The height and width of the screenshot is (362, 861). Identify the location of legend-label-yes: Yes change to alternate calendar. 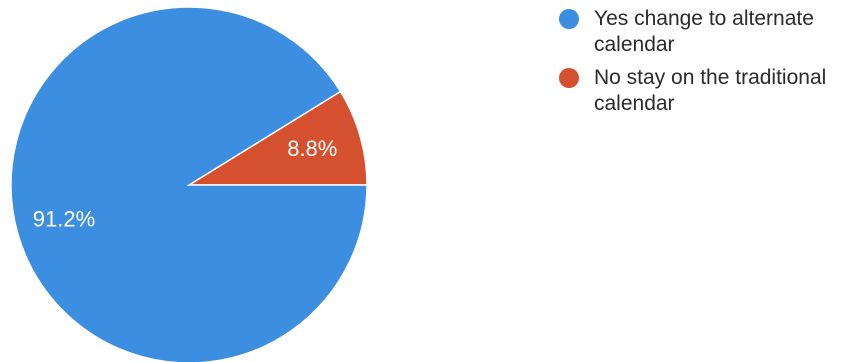
(704, 31).